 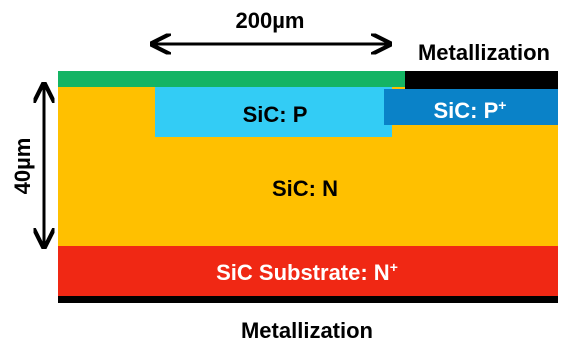 I want to click on substrate-layer, so click(x=308, y=271).